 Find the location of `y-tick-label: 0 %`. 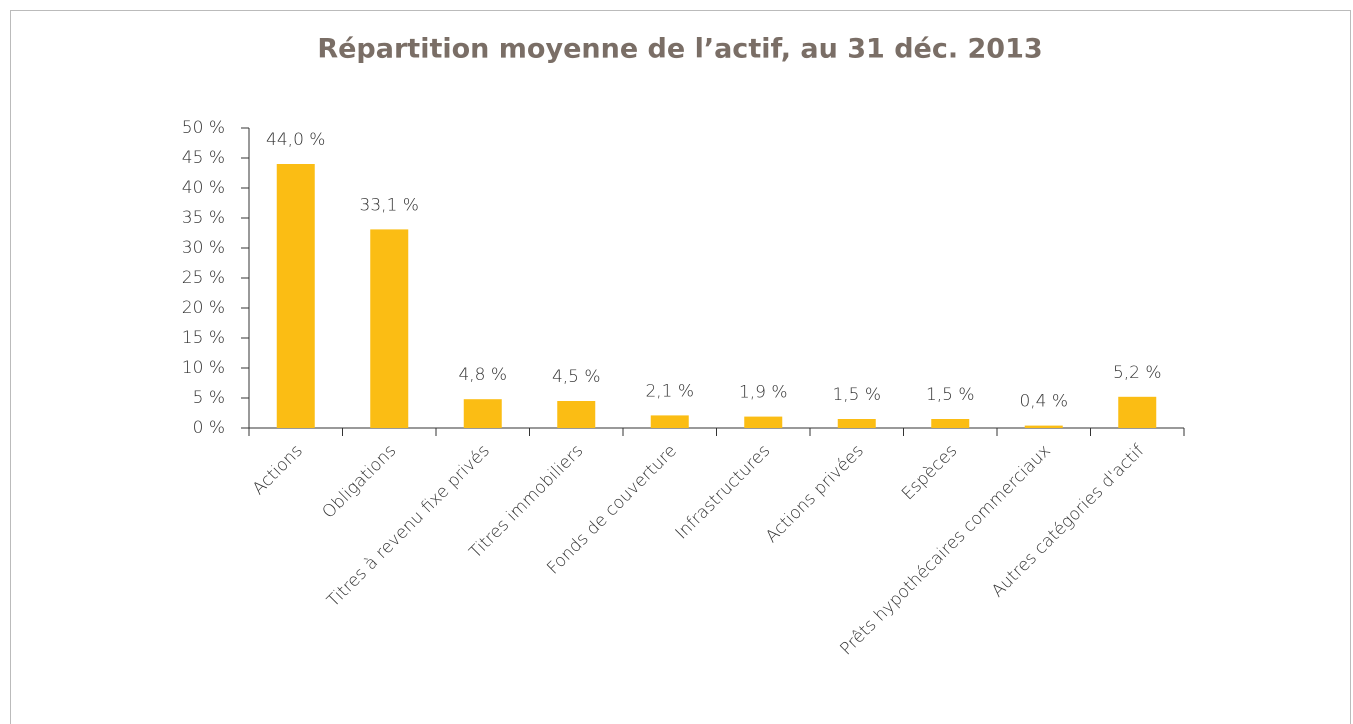

y-tick-label: 0 % is located at coordinates (209, 428).